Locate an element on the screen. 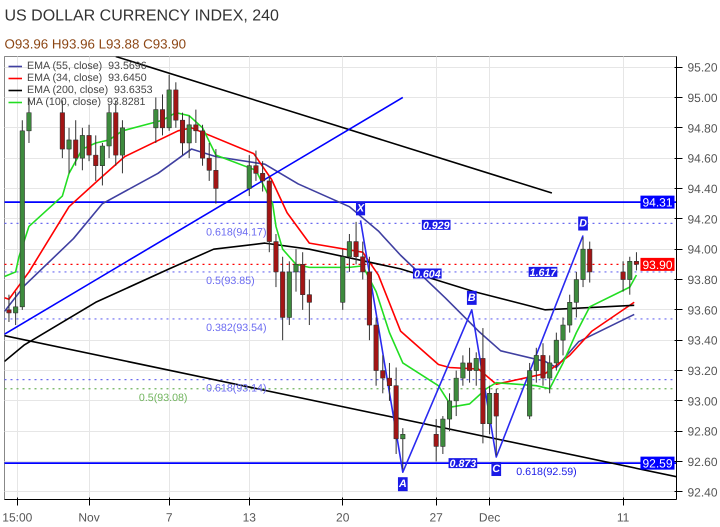 The image size is (720, 527). annotation: A is located at coordinates (402, 484).